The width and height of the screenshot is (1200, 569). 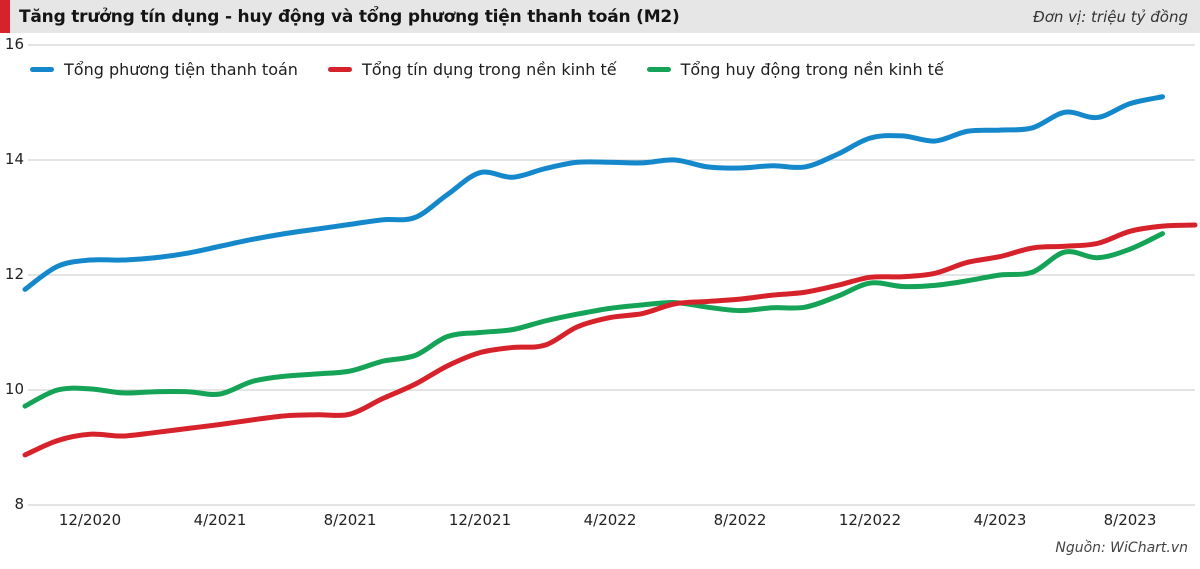 What do you see at coordinates (658, 69) in the screenshot?
I see `legend-dash-green-icon` at bounding box center [658, 69].